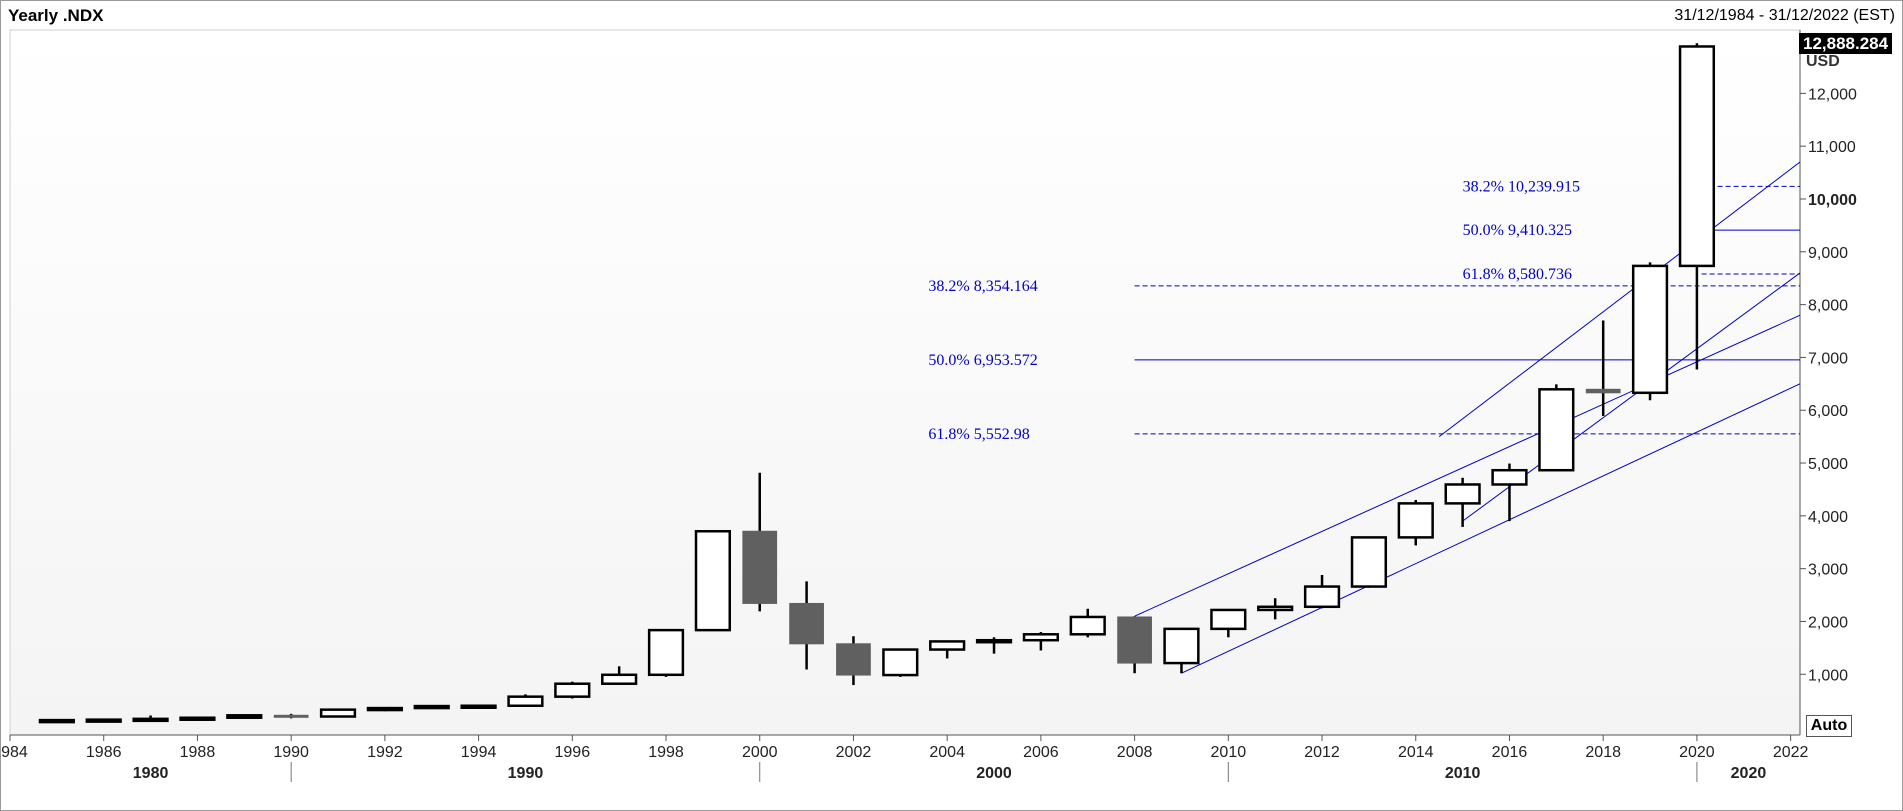 Image resolution: width=1903 pixels, height=811 pixels. I want to click on y-tick-label: 8,000, so click(1828, 306).